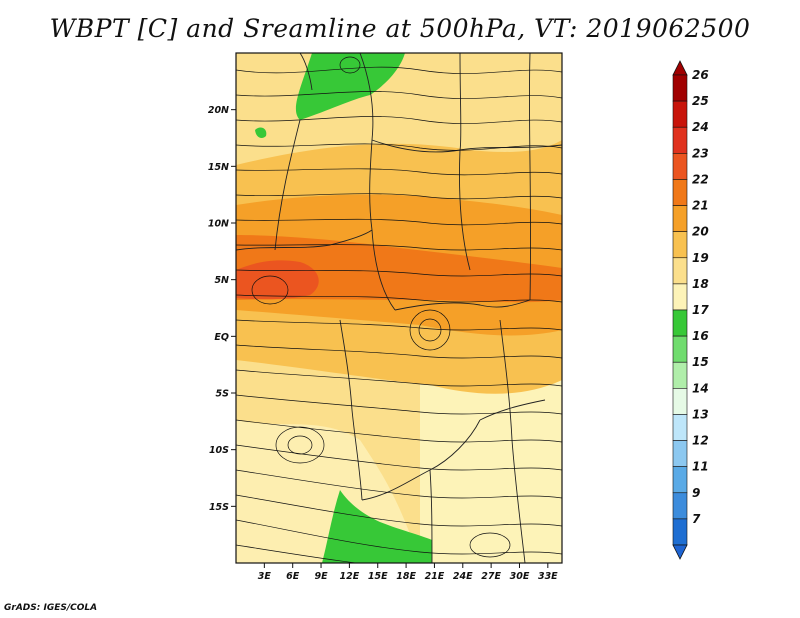 The width and height of the screenshot is (800, 618). What do you see at coordinates (221, 280) in the screenshot?
I see `lat-tick-label: 5N` at bounding box center [221, 280].